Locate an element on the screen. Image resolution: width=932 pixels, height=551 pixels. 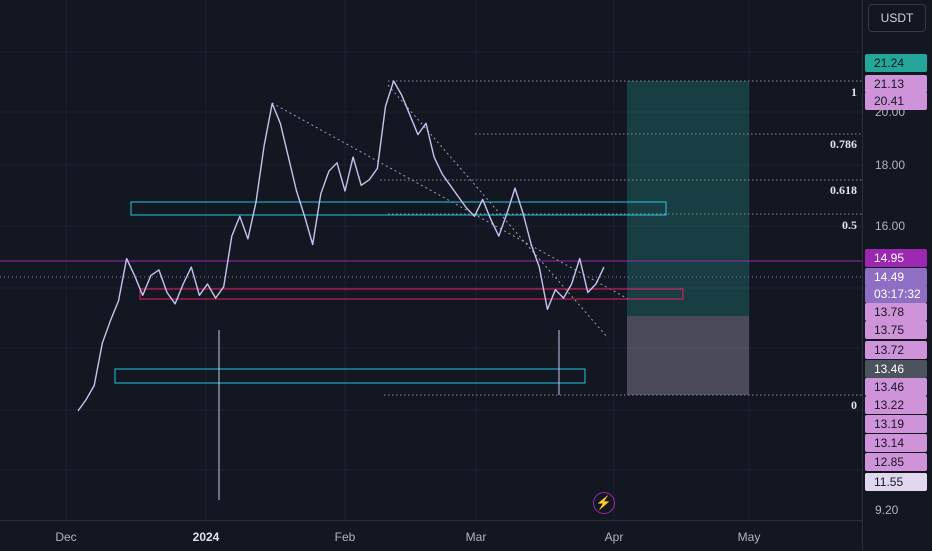
y-tick-label: 18.00 is located at coordinates (890, 165).